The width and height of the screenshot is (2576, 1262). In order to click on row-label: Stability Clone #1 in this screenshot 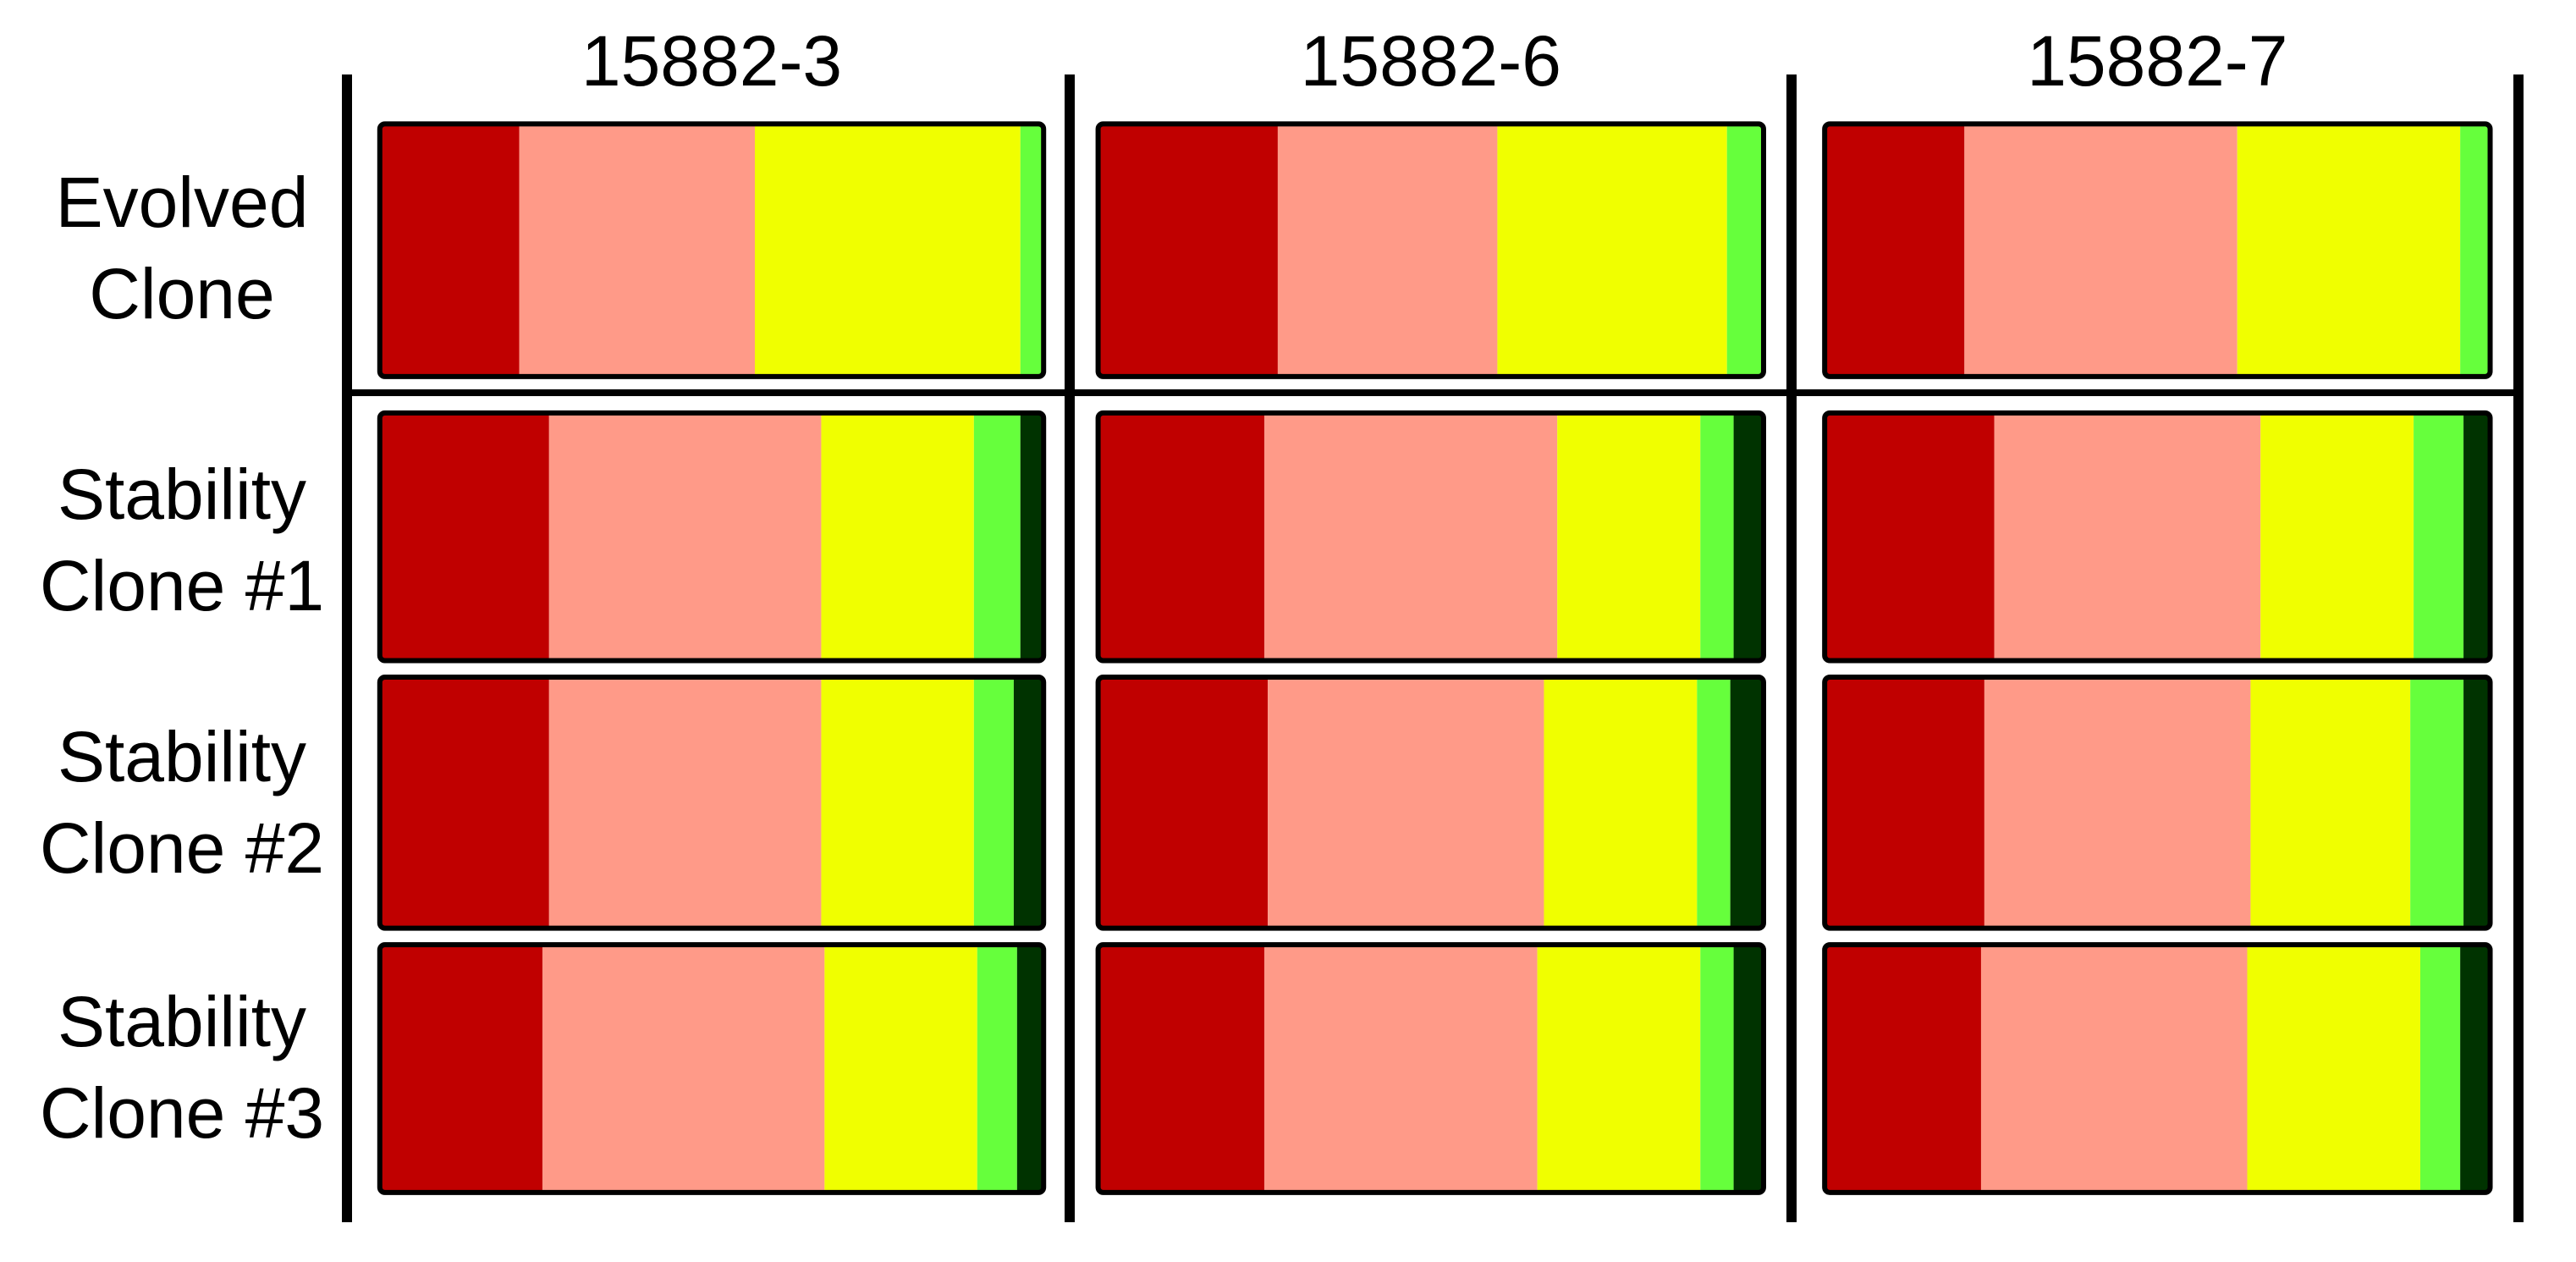, I will do `click(182, 540)`.